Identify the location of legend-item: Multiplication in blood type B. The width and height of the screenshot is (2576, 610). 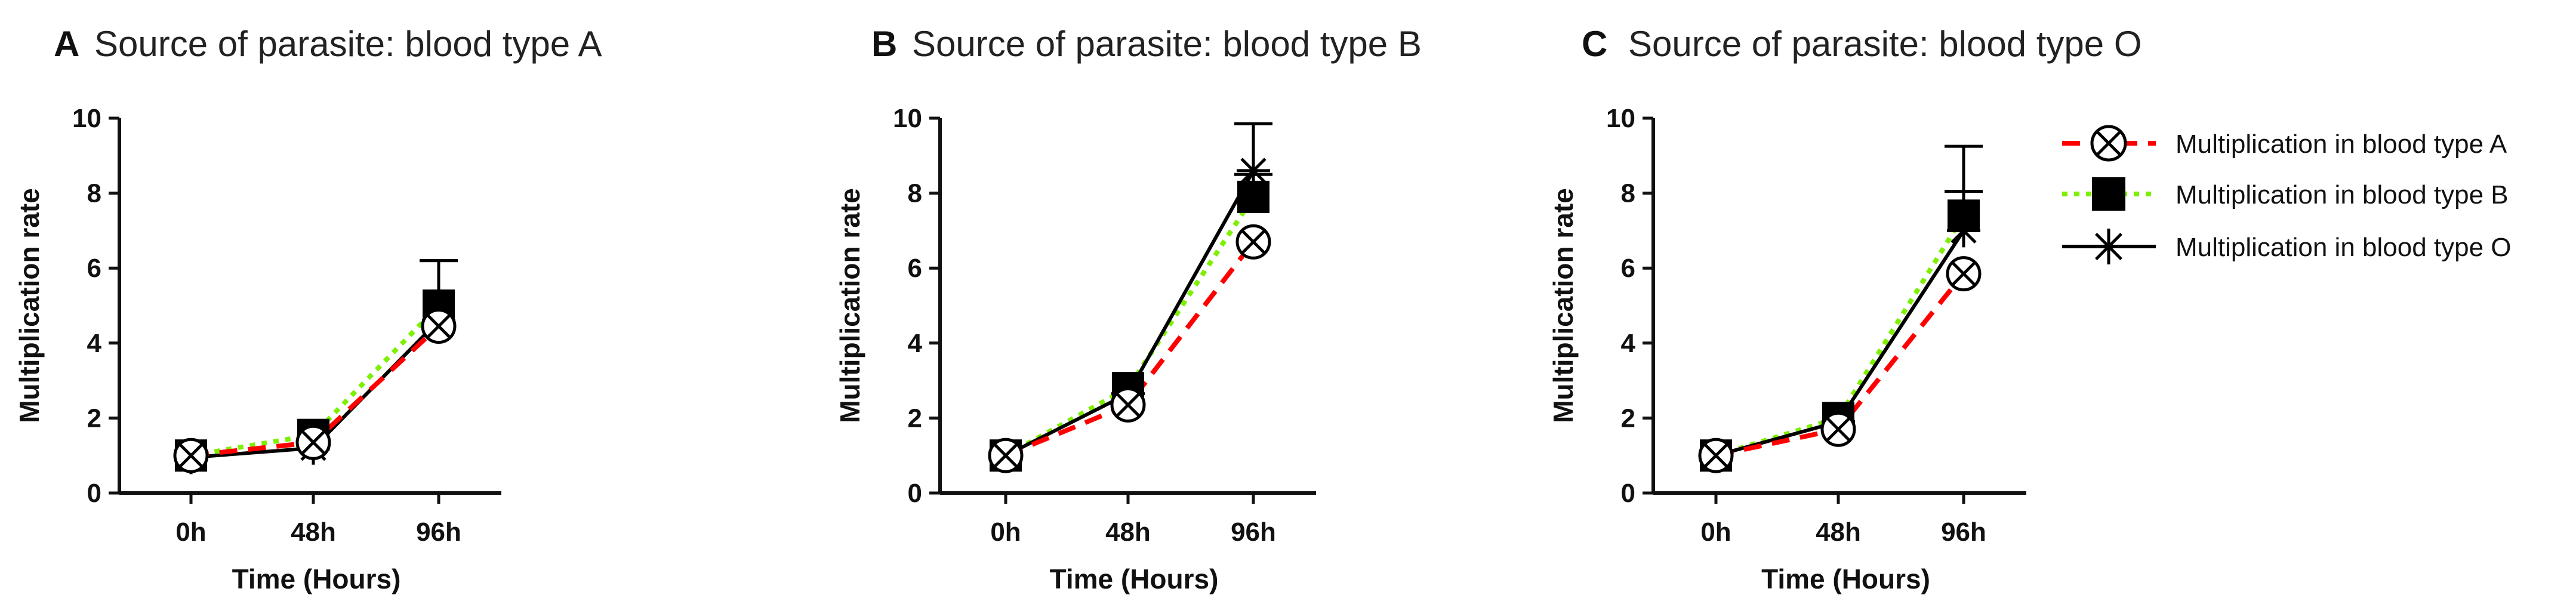
(2285, 194).